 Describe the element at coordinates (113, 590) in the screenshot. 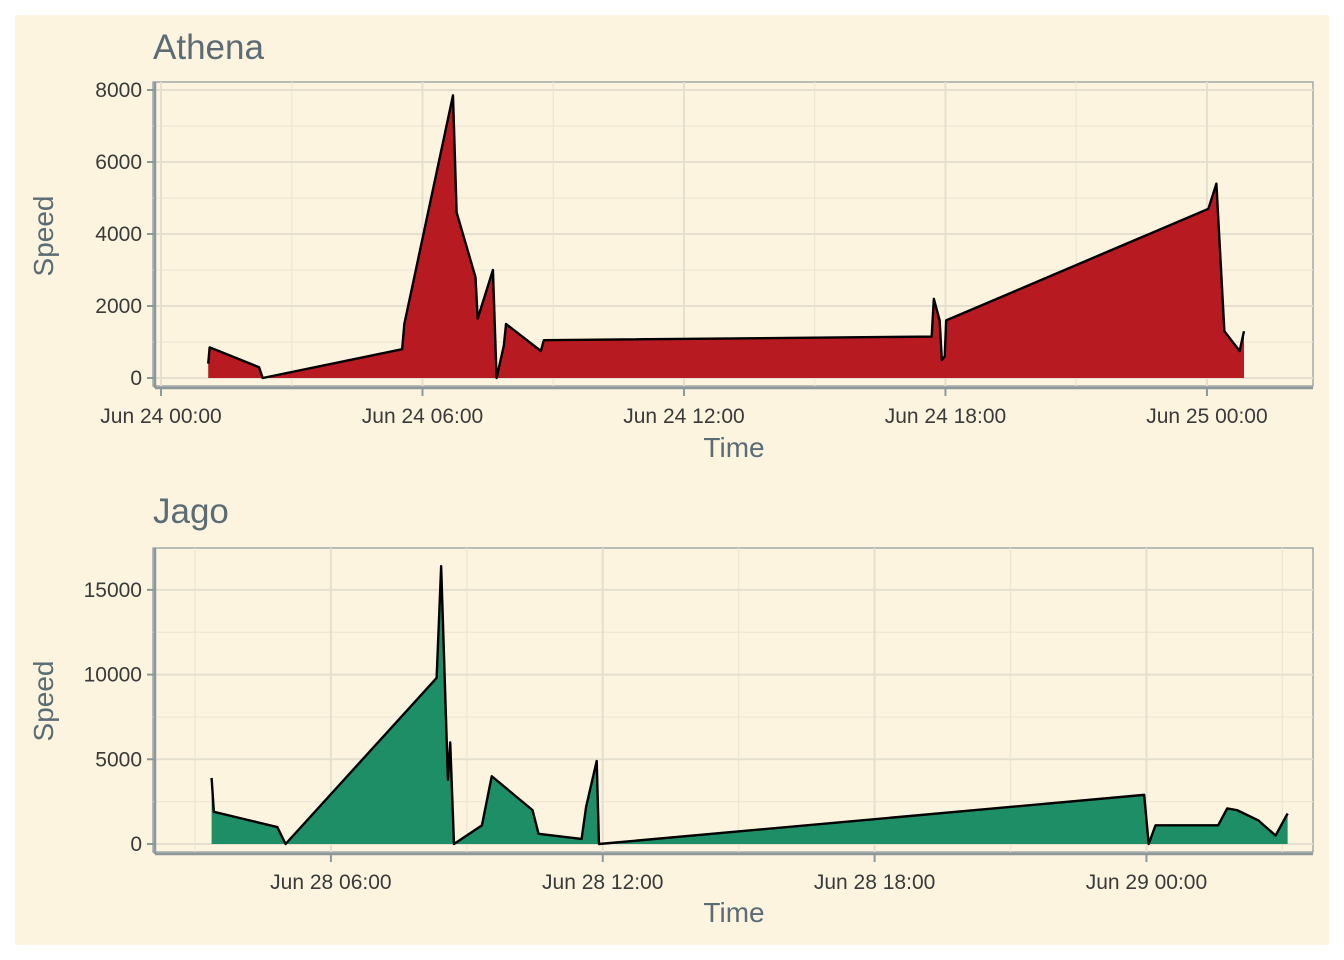

I see `jago-y-tick-label: 15000` at that location.